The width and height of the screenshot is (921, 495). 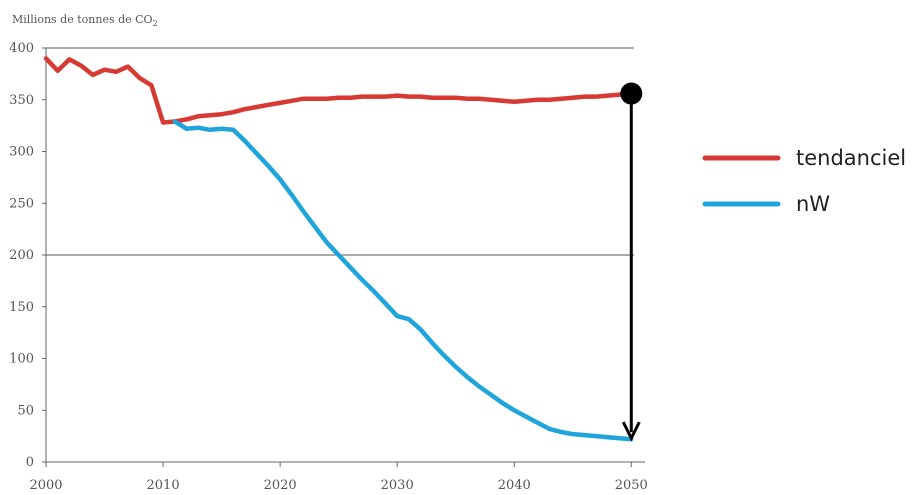 I want to click on y-tick-label: 400, so click(x=21, y=48).